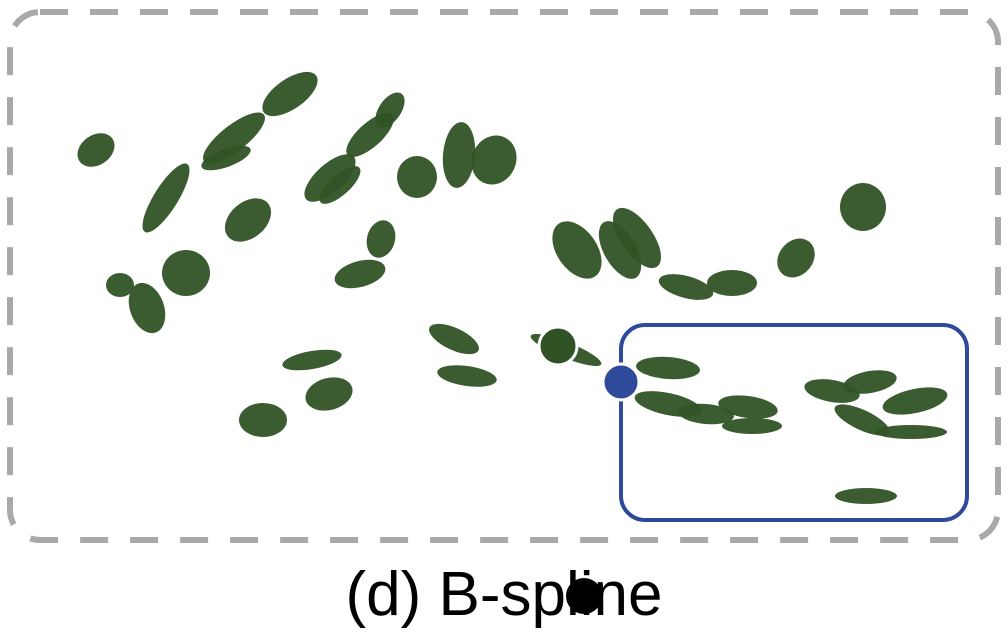 This screenshot has height=641, width=1008. I want to click on control-point, so click(621, 382).